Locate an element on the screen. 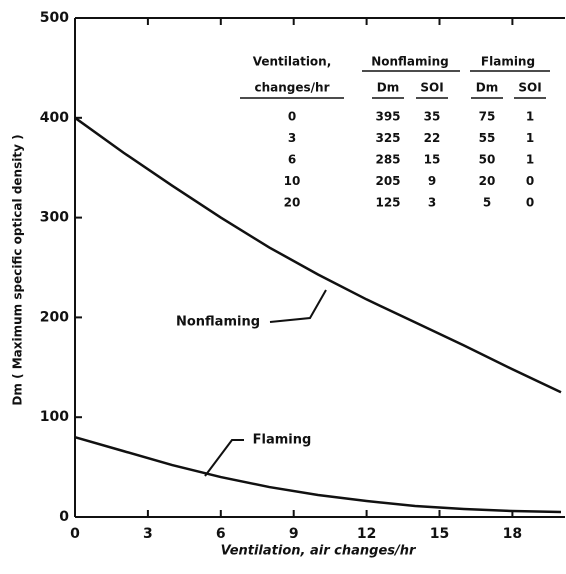  table-header: Ventilation, is located at coordinates (292, 62).